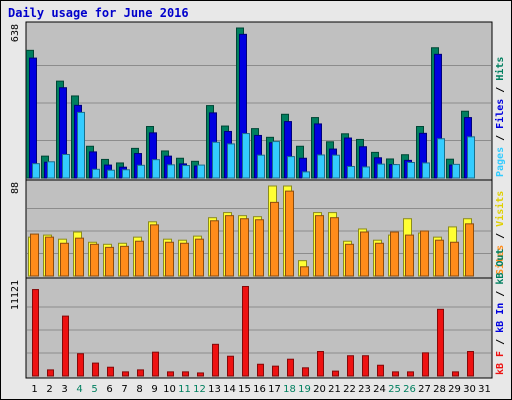 The image size is (512, 400). Describe the element at coordinates (289, 389) in the screenshot. I see `day-label-18: 18` at that location.